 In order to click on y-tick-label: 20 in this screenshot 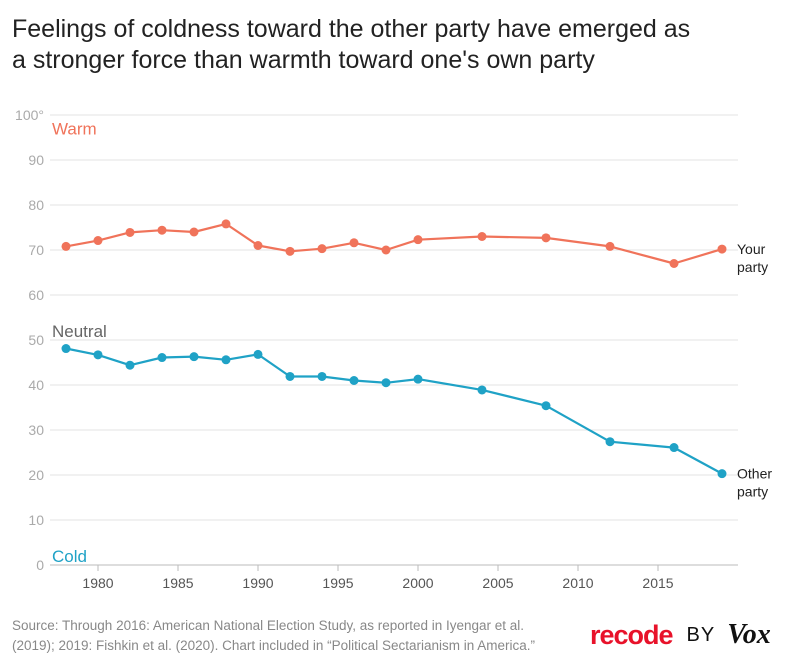, I will do `click(36, 475)`.